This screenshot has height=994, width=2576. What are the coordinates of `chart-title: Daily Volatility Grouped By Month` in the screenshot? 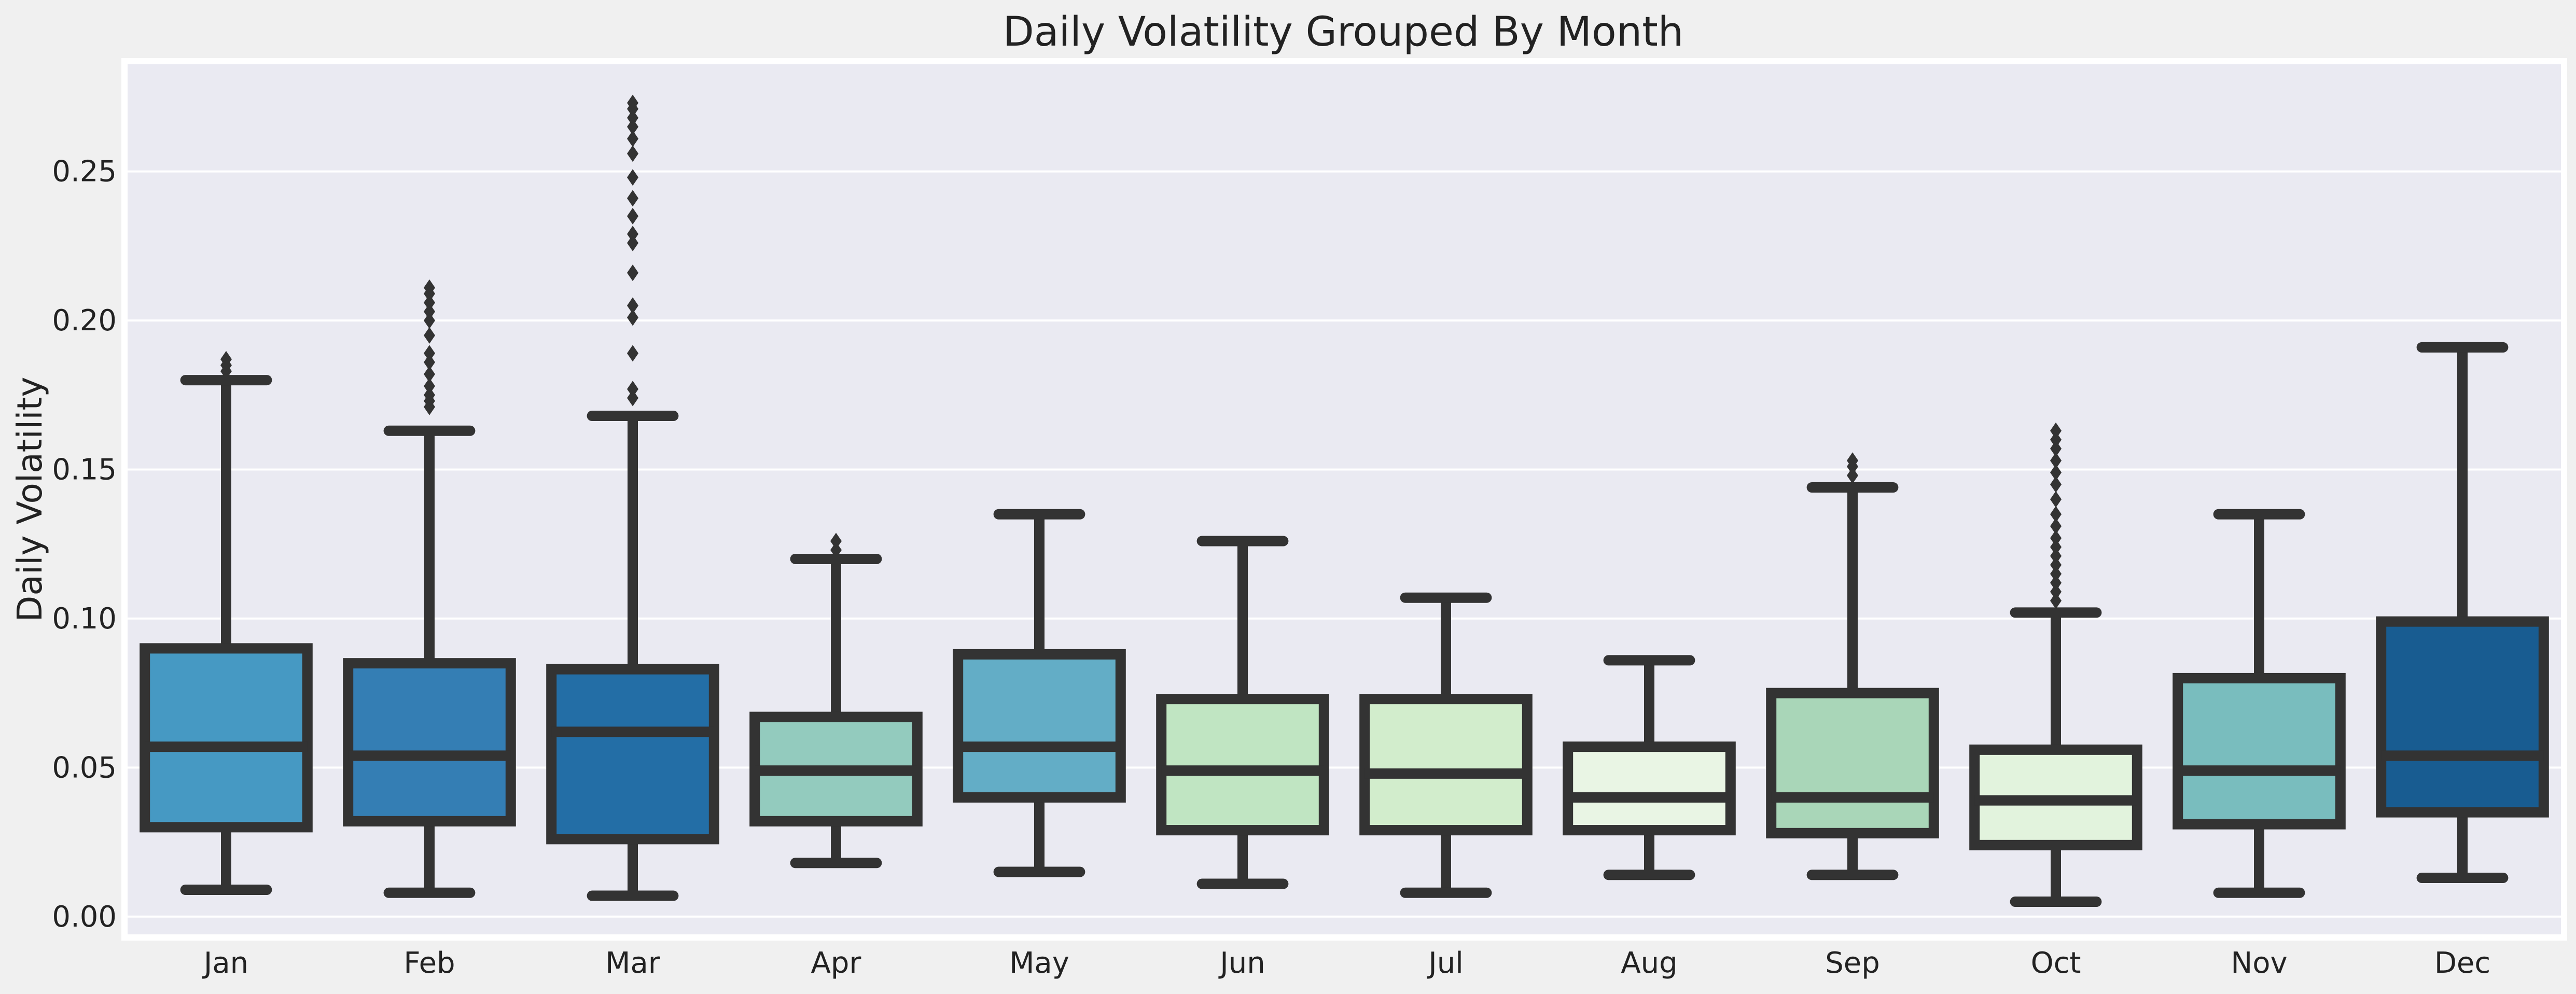 It's located at (1343, 32).